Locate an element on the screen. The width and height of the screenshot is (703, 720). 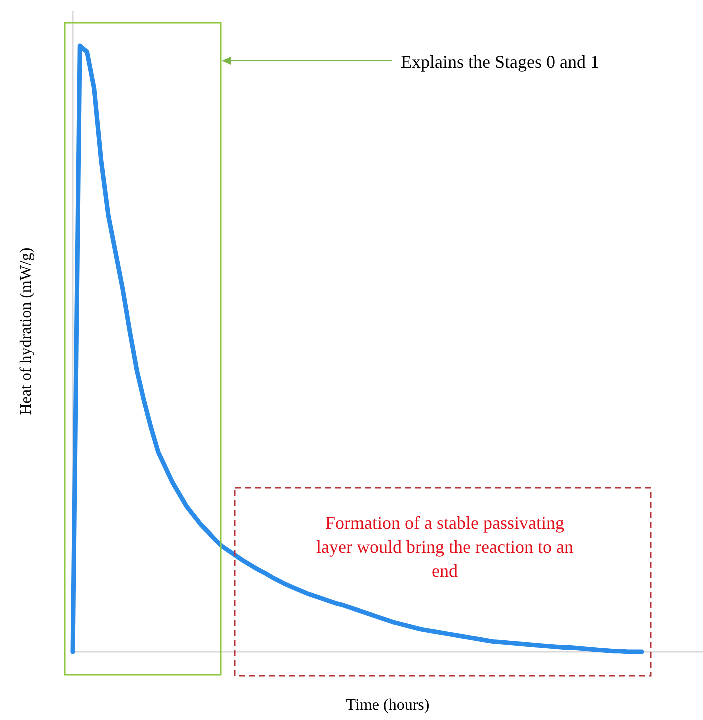
y-axis-title: Heat of hydration (mW/g) is located at coordinates (26, 332).